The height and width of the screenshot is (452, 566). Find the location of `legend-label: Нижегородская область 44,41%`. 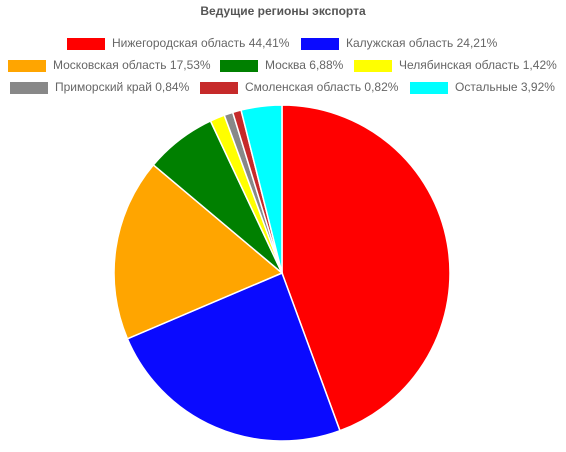

legend-label: Нижегородская область 44,41% is located at coordinates (201, 43).